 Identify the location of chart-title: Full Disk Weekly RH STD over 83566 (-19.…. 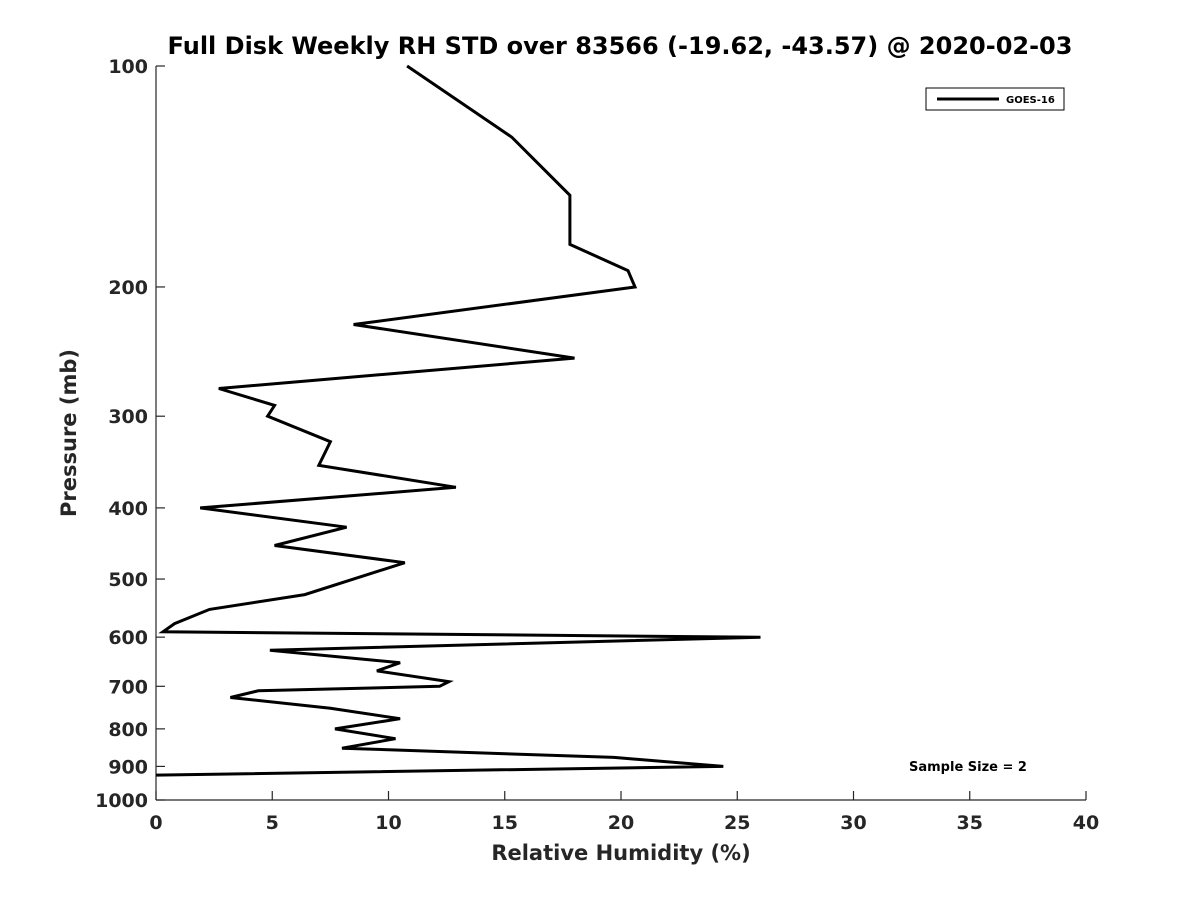
(620, 46).